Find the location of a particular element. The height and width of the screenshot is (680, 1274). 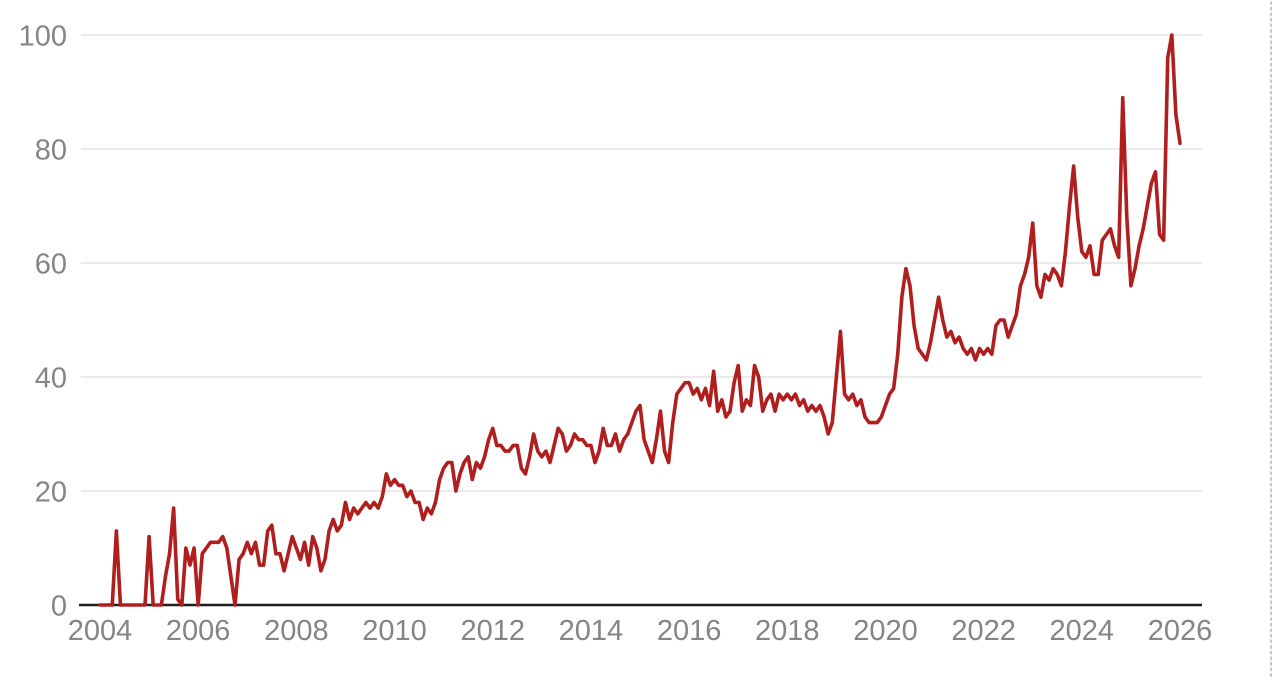

y-tick-label: 100 is located at coordinates (43, 37).